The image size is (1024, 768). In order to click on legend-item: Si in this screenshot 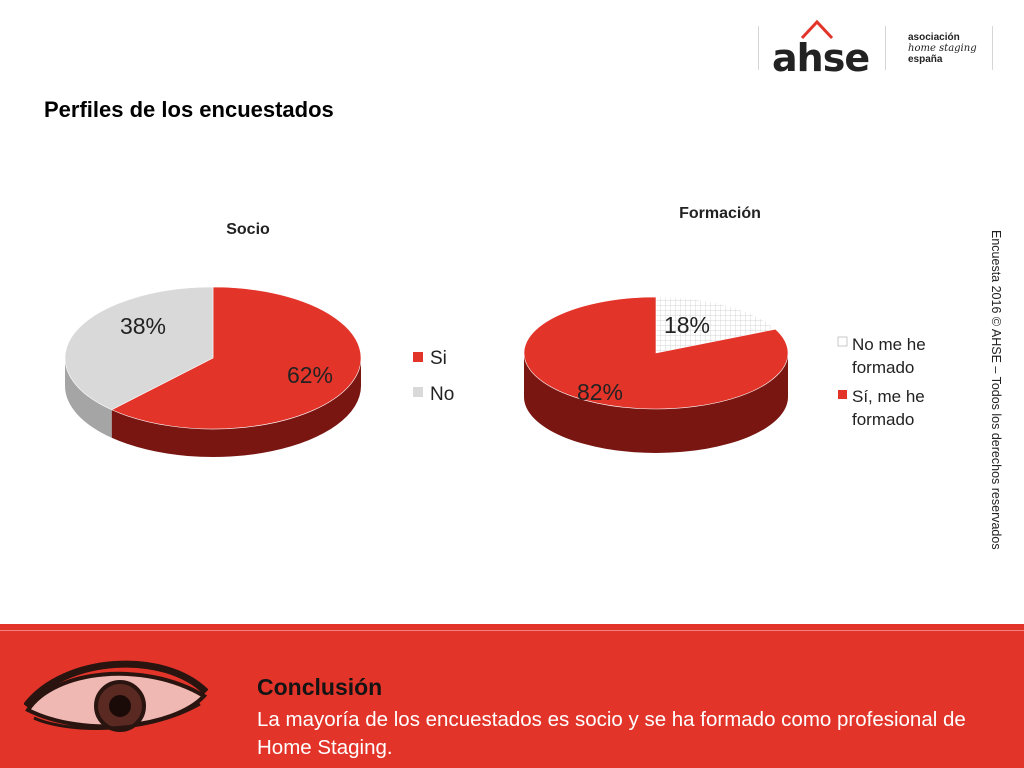, I will do `click(438, 358)`.